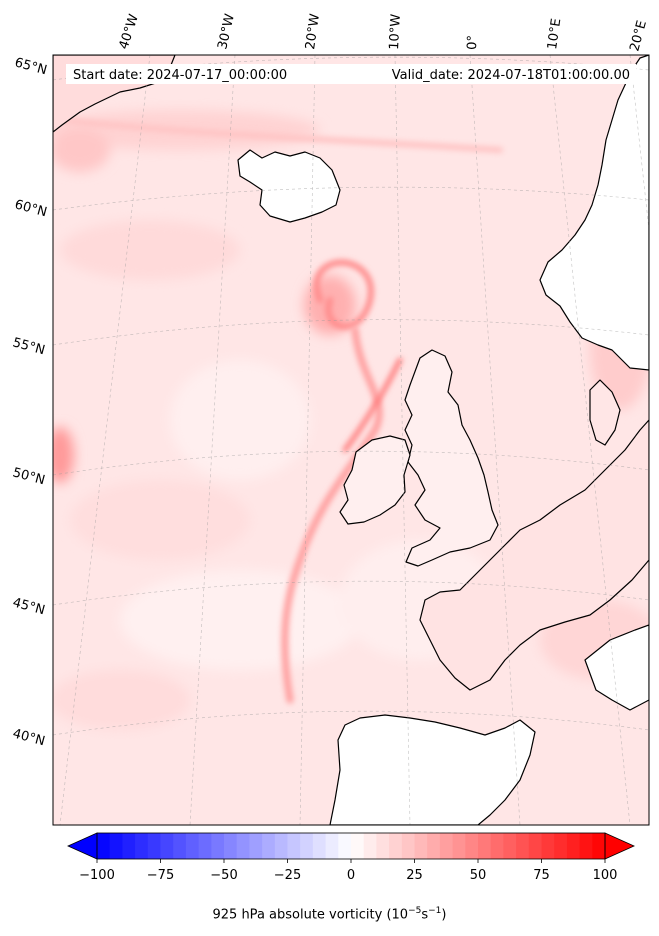 This screenshot has height=936, width=659. What do you see at coordinates (29, 346) in the screenshot?
I see `lat-label-55n: 55°N` at bounding box center [29, 346].